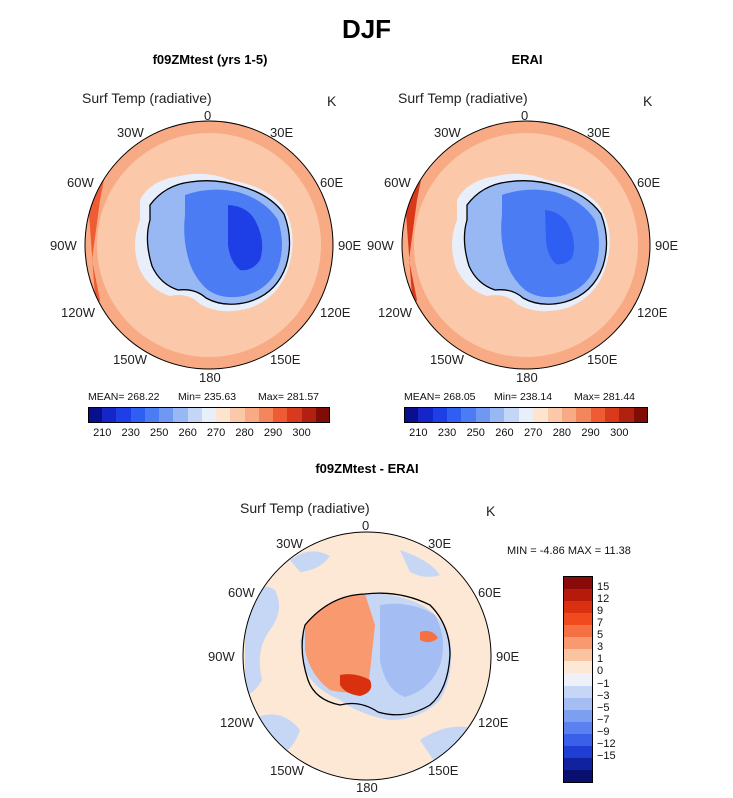  Describe the element at coordinates (600, 647) in the screenshot. I see `panel3-colorbar-label: 3` at that location.